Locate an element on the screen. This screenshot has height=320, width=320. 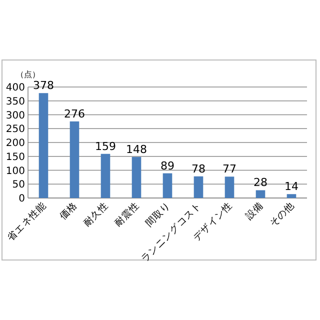
y-tick-label: 100 is located at coordinates (15, 171).